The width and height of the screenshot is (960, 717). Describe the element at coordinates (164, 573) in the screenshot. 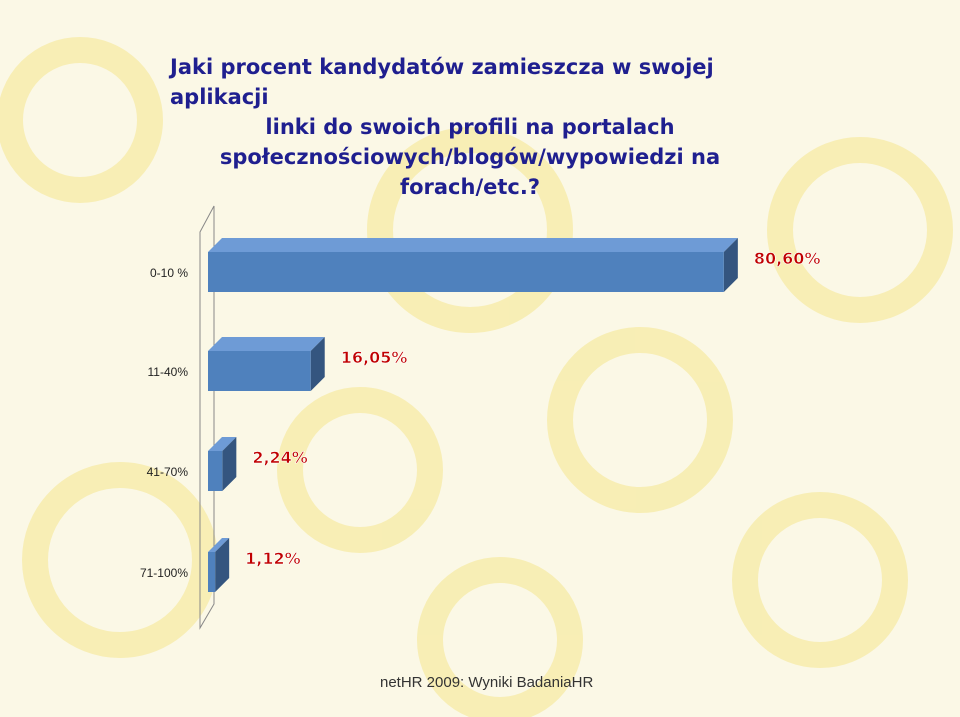

I see `category-label: 71-100%` at that location.